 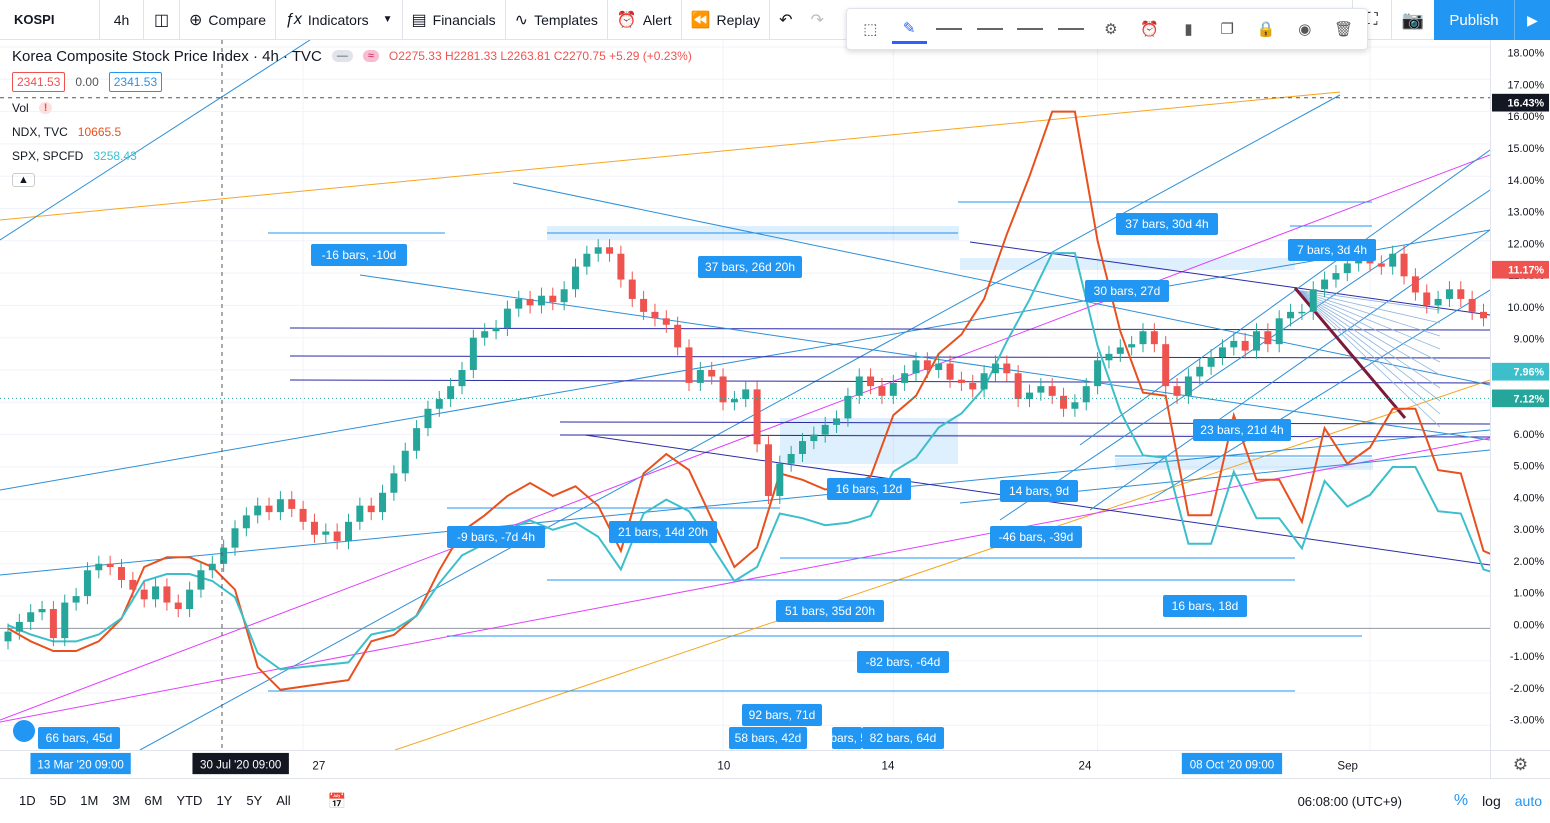 I want to click on y-tick-label: 1.00%, so click(x=1528, y=594).